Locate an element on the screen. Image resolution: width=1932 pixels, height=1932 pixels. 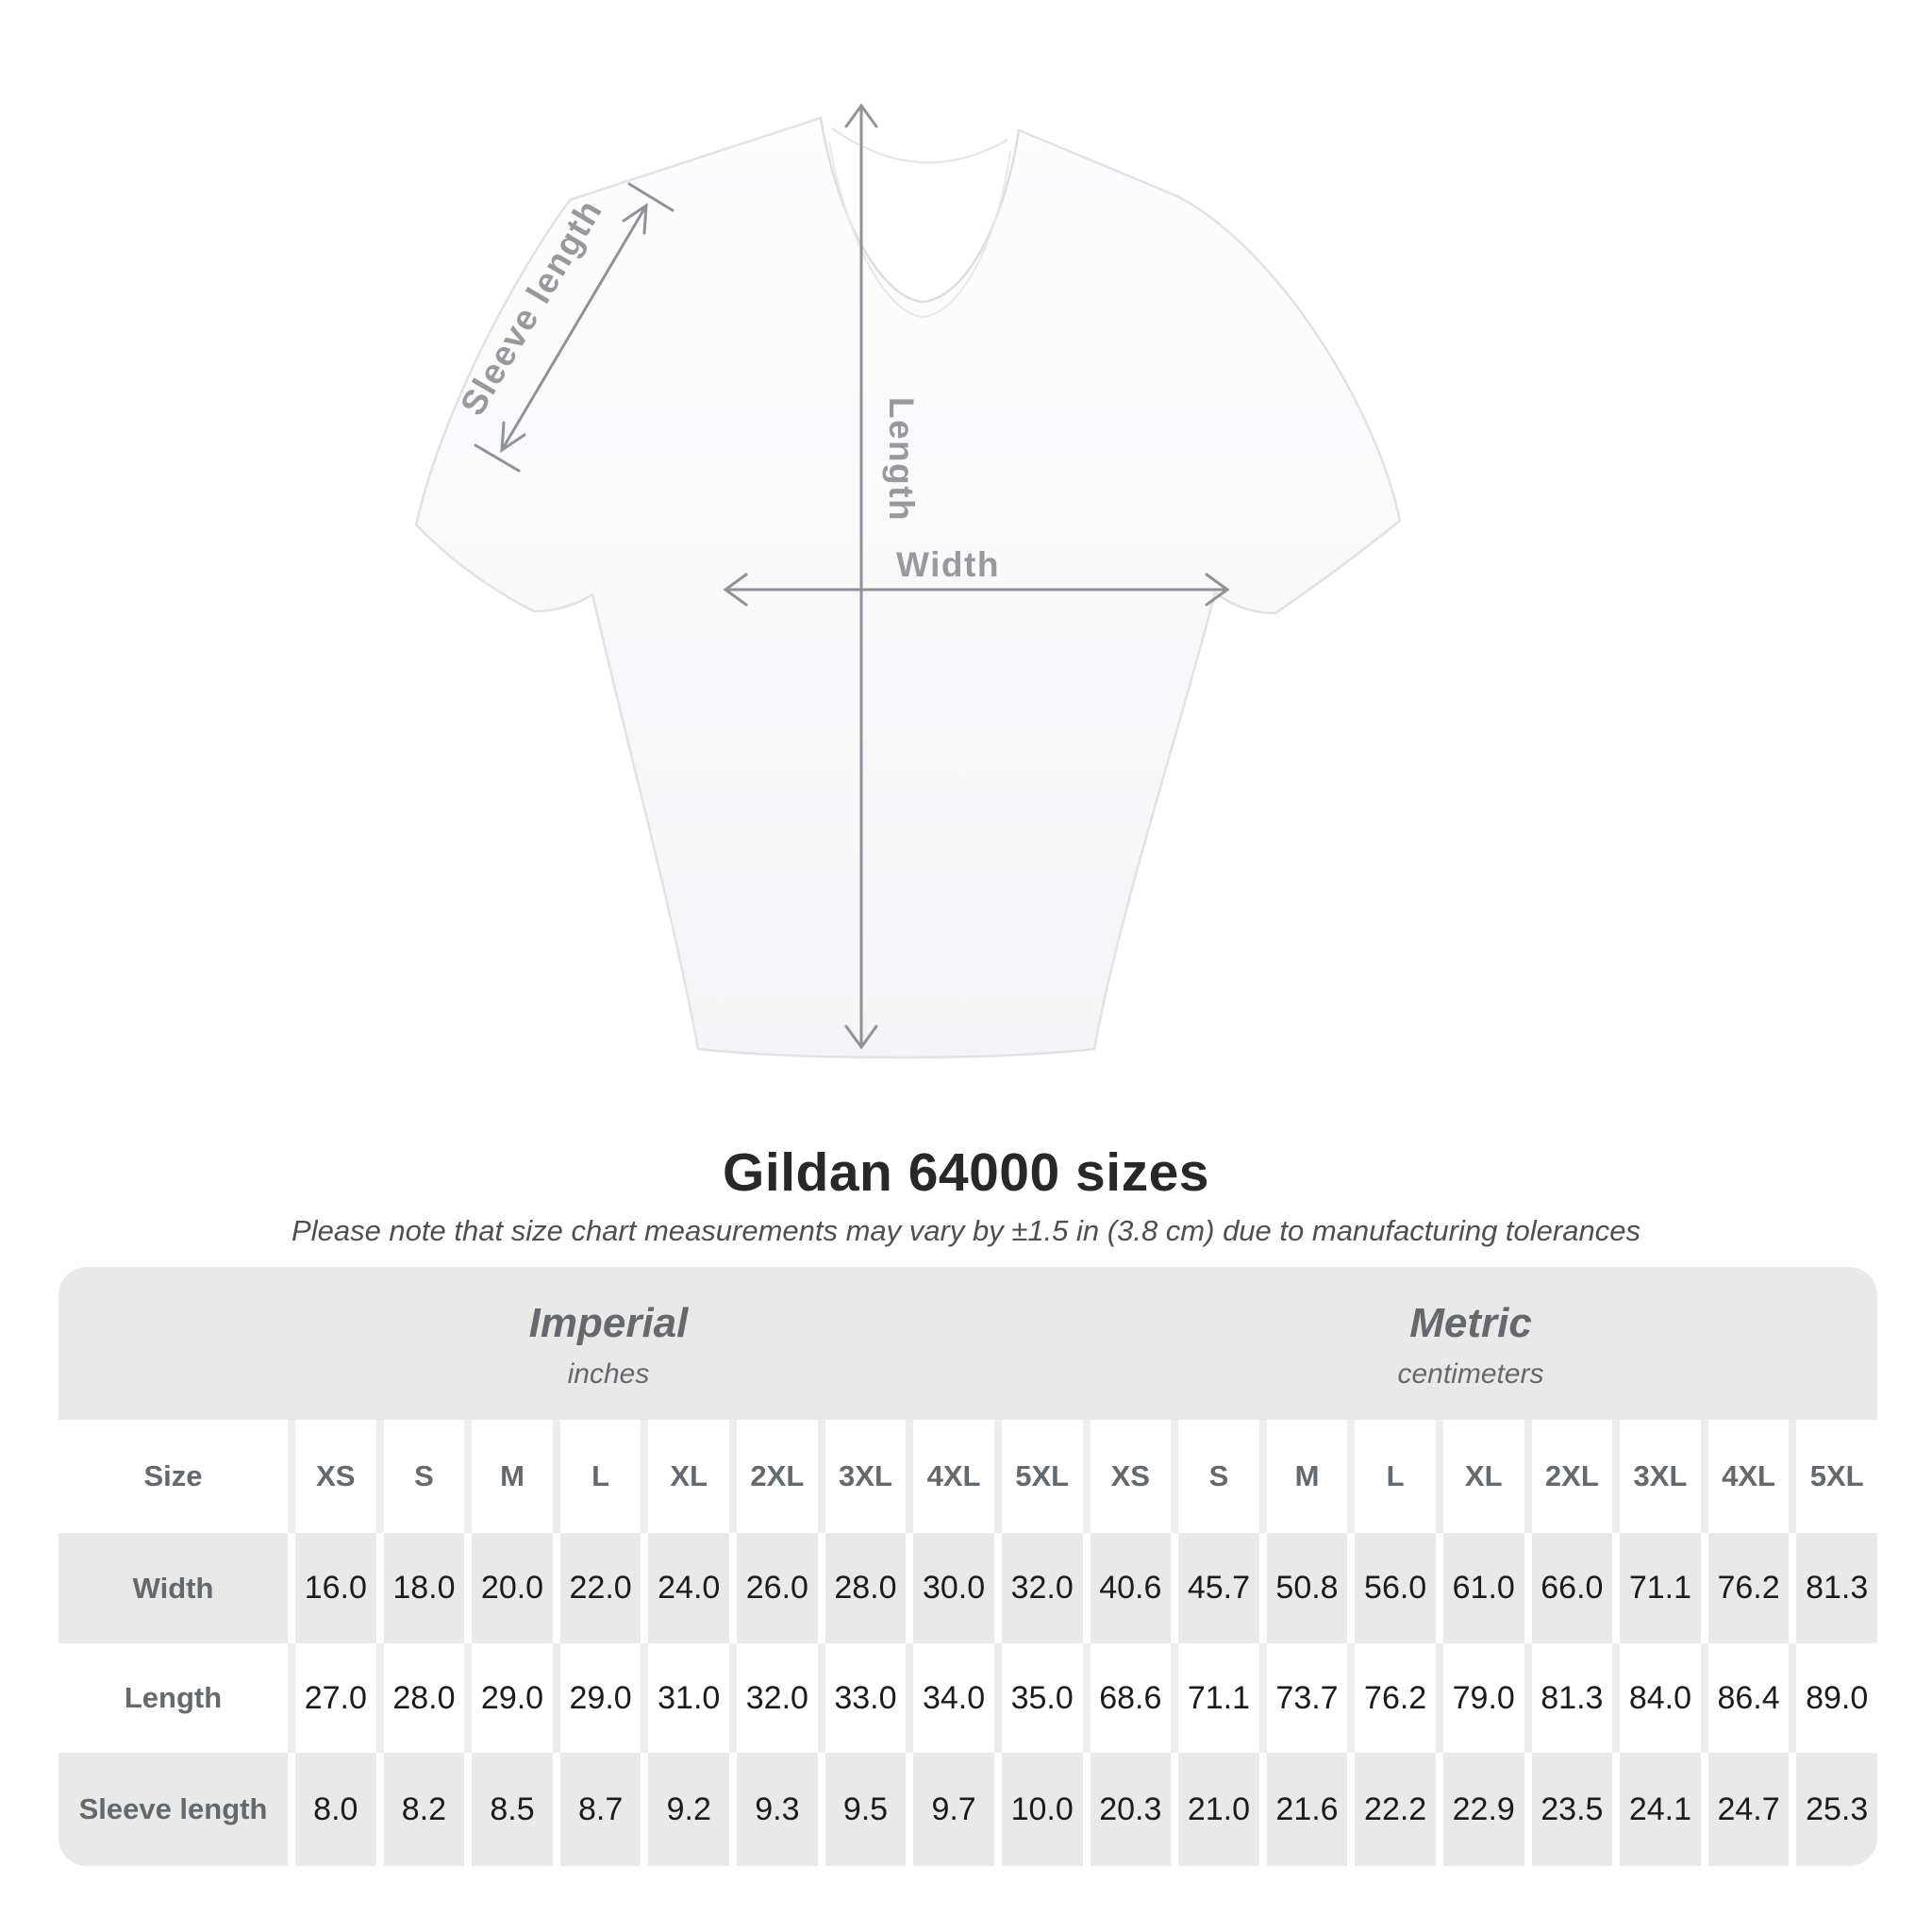
metric-label: Metric is located at coordinates (1471, 1323).